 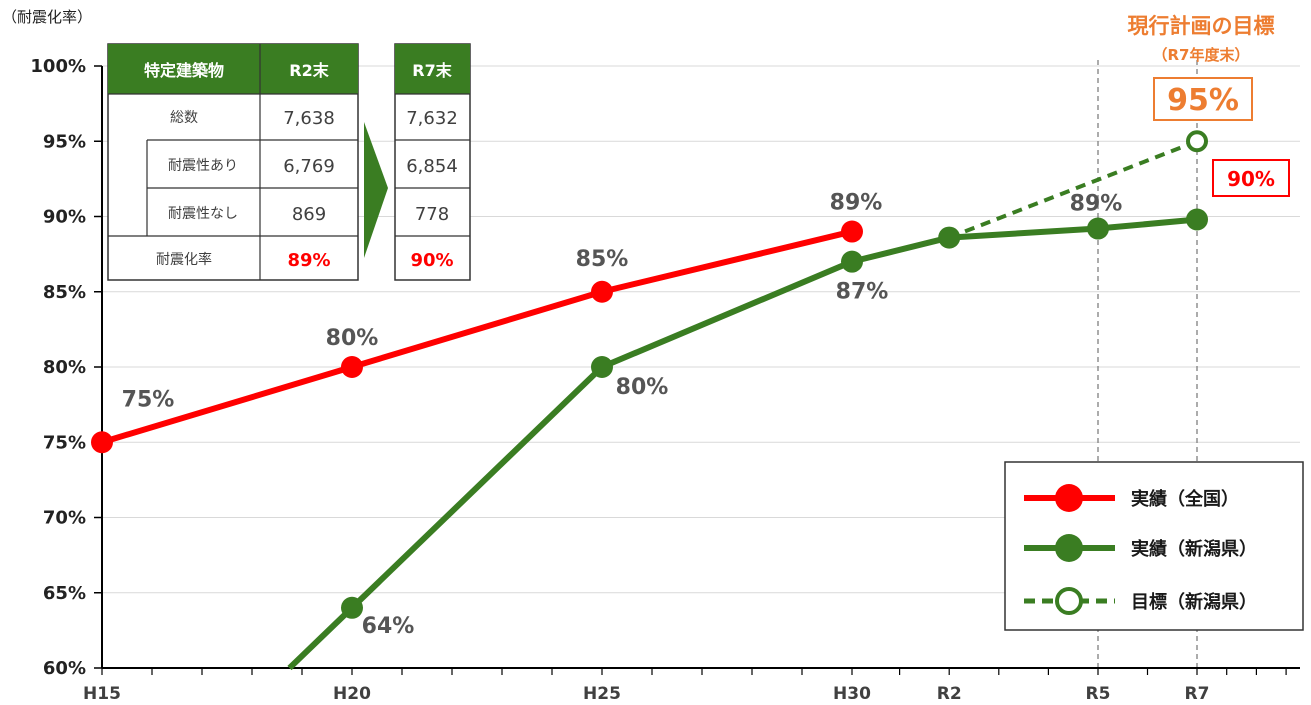 What do you see at coordinates (1098, 694) in the screenshot?
I see `x-tick-label: R5` at bounding box center [1098, 694].